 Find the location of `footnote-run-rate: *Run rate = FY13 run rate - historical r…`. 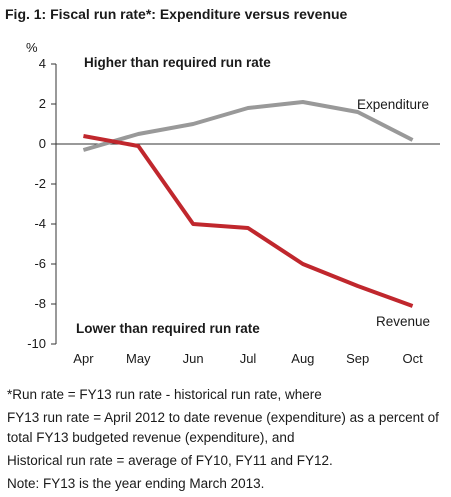

footnote-run-rate: *Run rate = FY13 run rate - historical r… is located at coordinates (164, 394).